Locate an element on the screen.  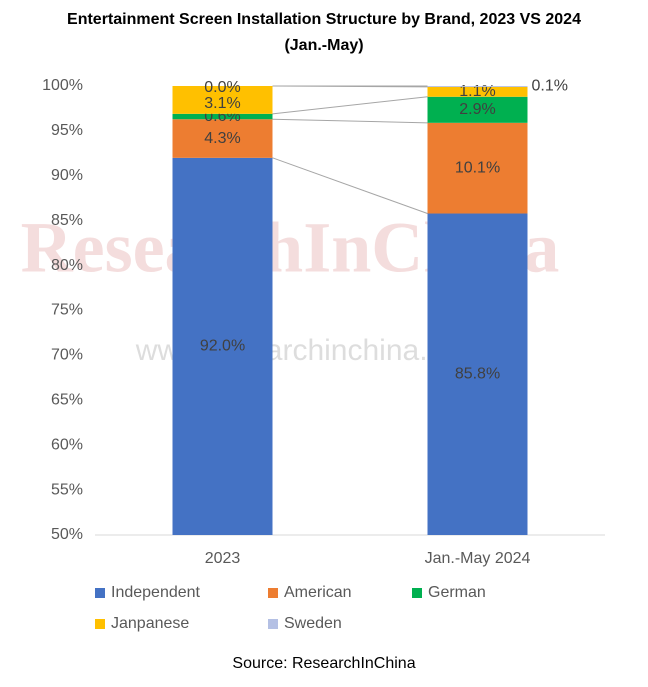
x-tick-label: Jan.-May 2024 is located at coordinates (478, 558).